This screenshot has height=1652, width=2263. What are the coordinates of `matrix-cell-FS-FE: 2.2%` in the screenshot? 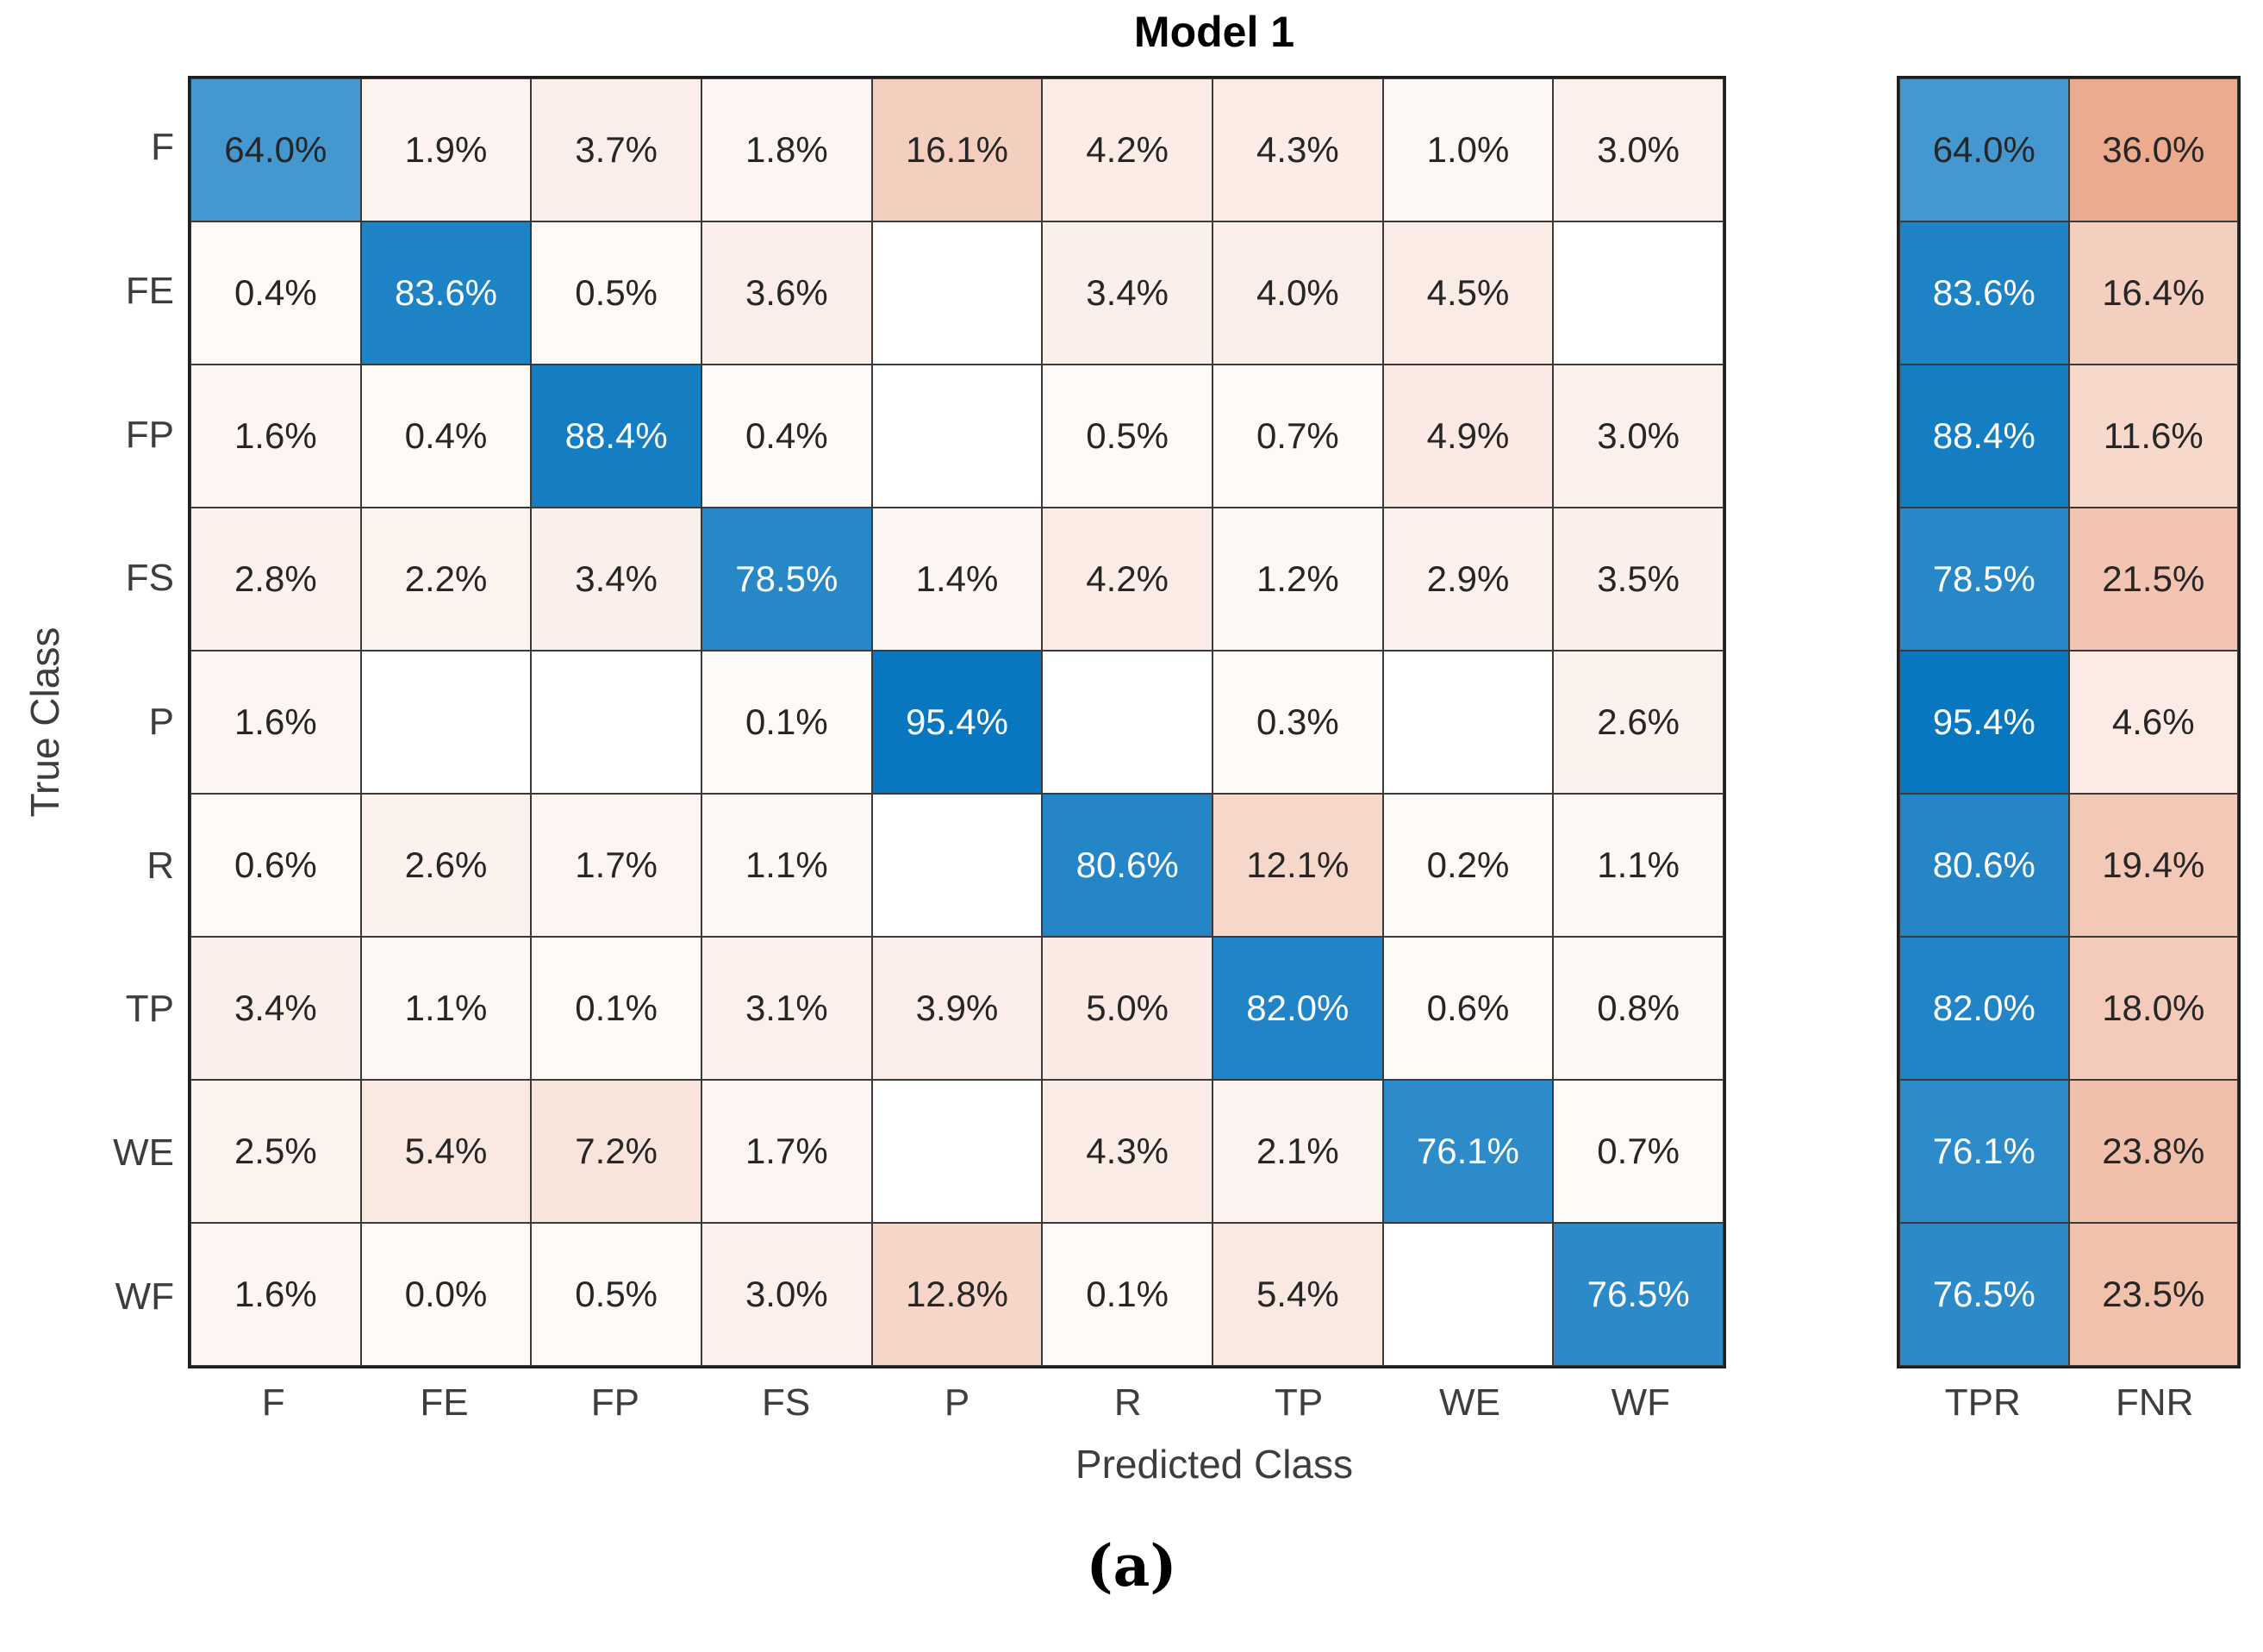 It's located at (446, 579).